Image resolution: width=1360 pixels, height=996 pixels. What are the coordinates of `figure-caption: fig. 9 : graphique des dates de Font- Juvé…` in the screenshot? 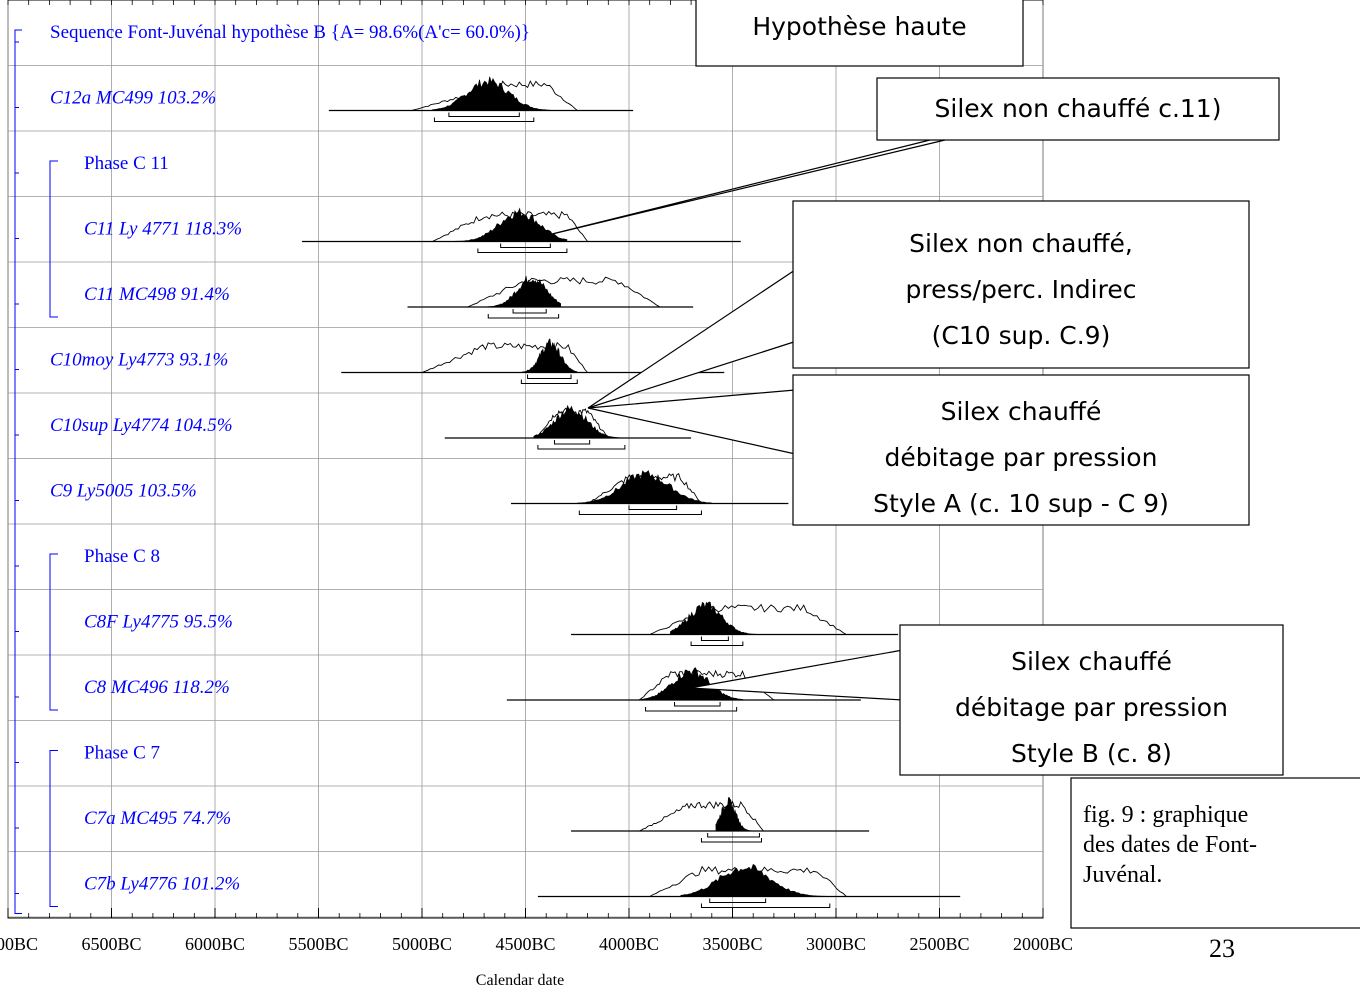 It's located at (1215, 853).